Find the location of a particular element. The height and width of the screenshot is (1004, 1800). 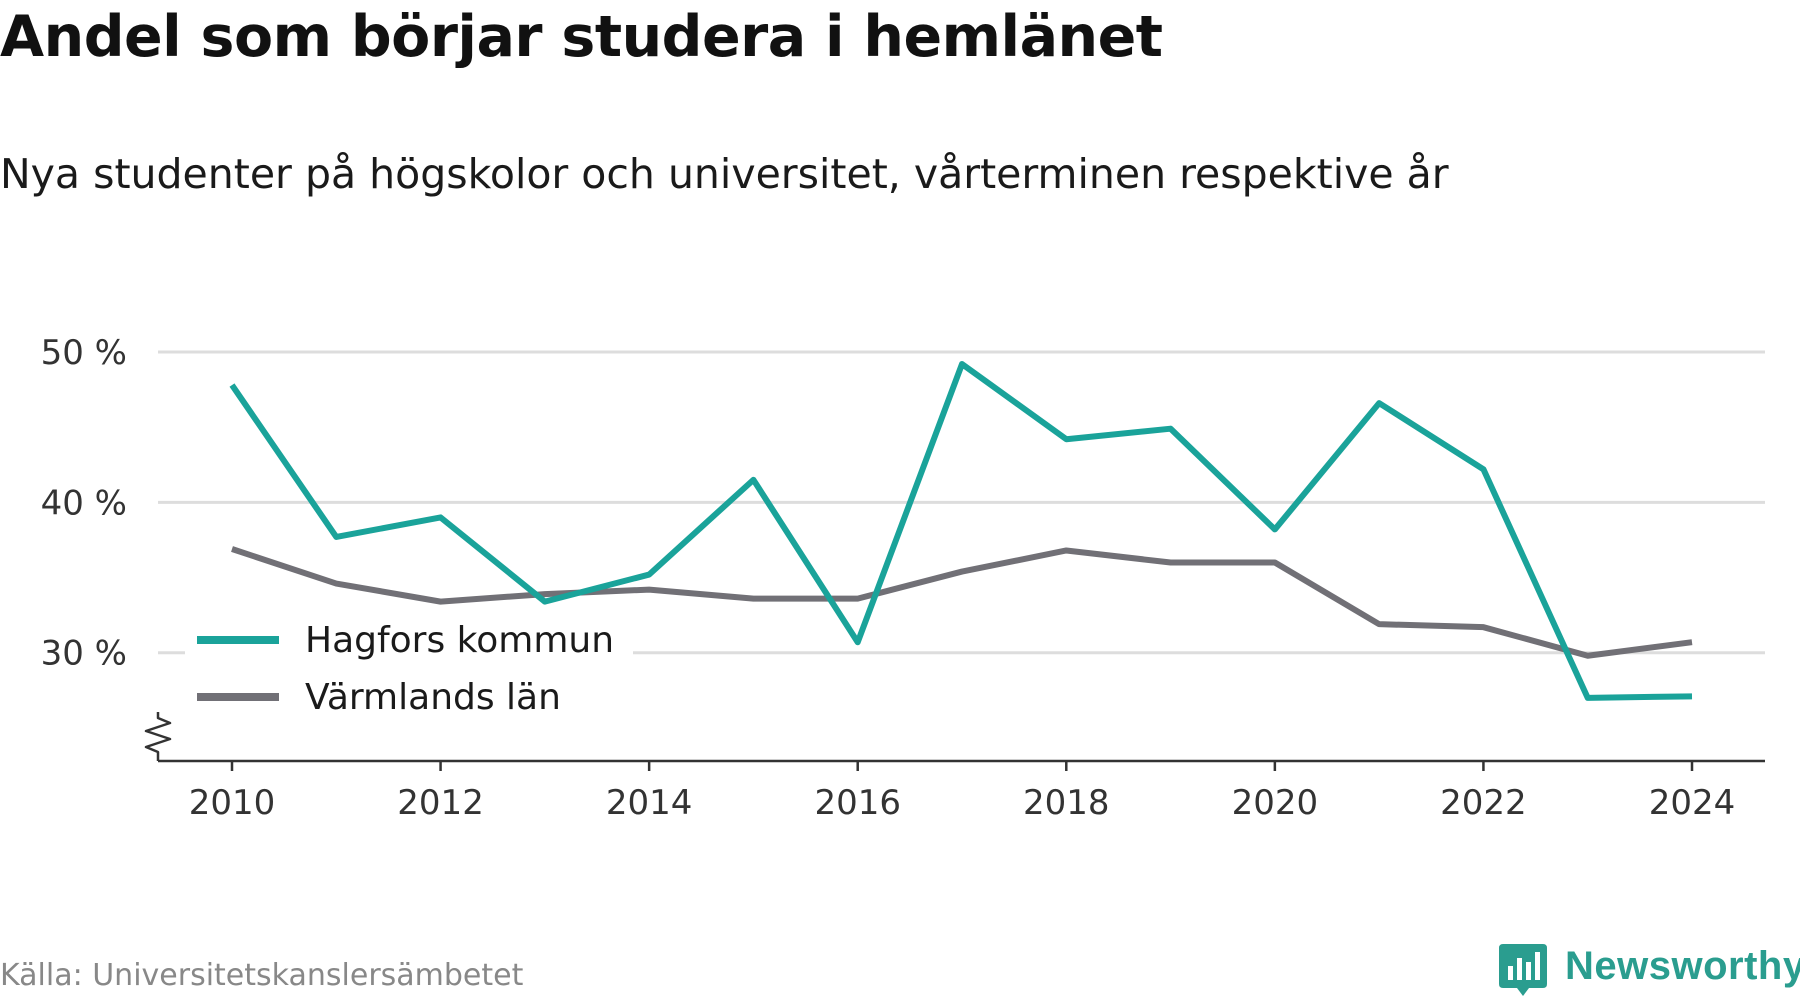

legend-label-hagfors: Hagfors kommun is located at coordinates (459, 640).